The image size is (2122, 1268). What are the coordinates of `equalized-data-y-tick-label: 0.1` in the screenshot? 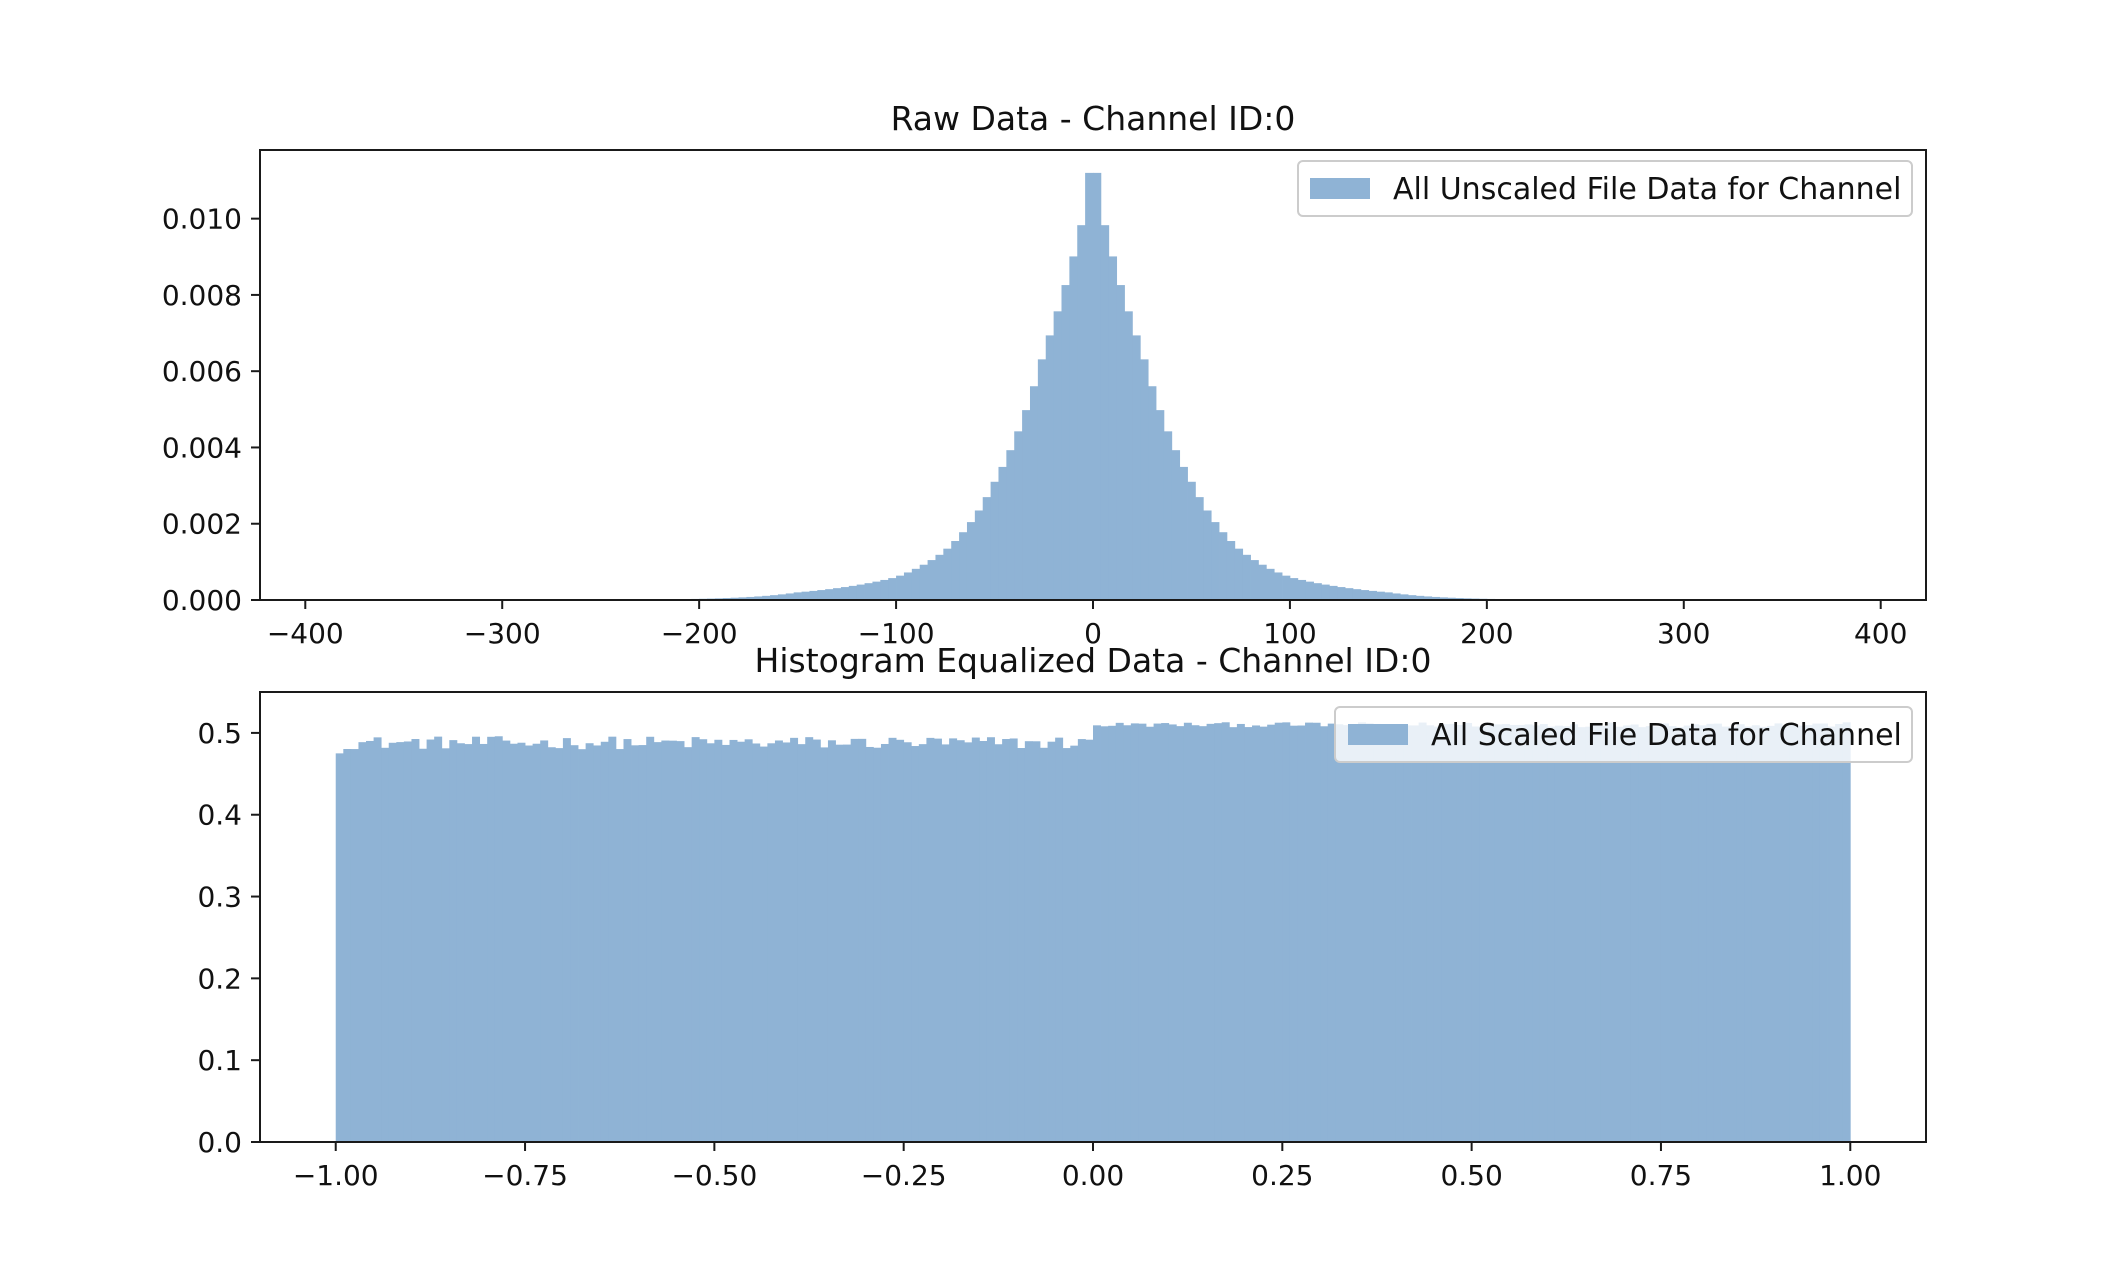 It's located at (219, 1060).